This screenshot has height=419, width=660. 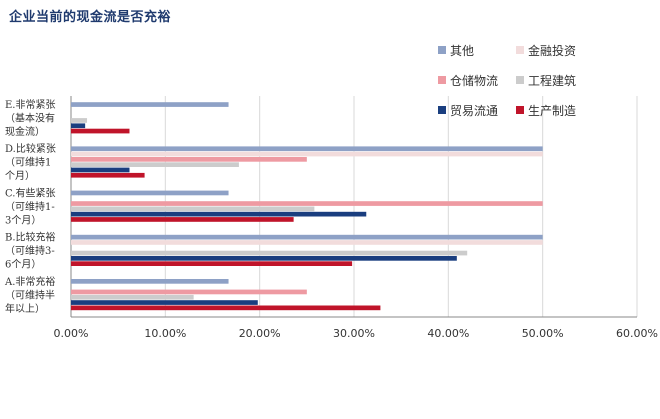 I want to click on x-tick-label: 0.00%, so click(x=71, y=333).